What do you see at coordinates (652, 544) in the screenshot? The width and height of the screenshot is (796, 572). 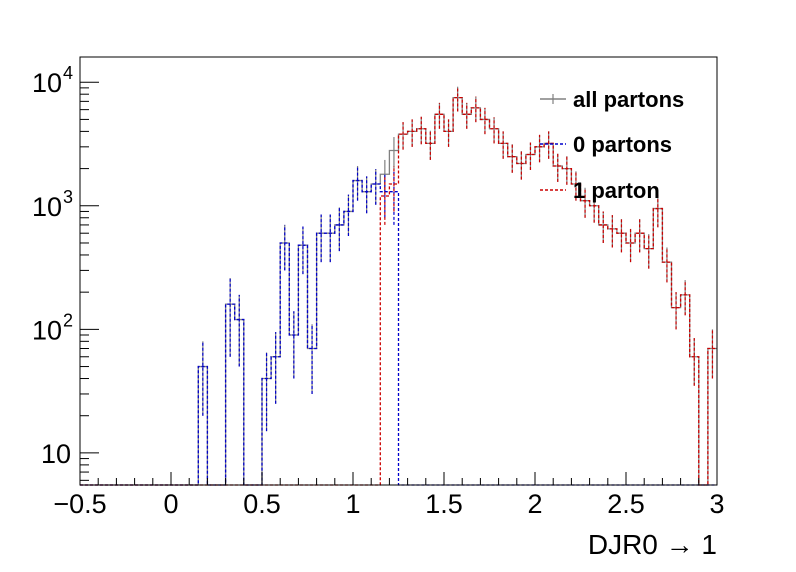 I see `x-axis-title: DJR0 → 1` at bounding box center [652, 544].